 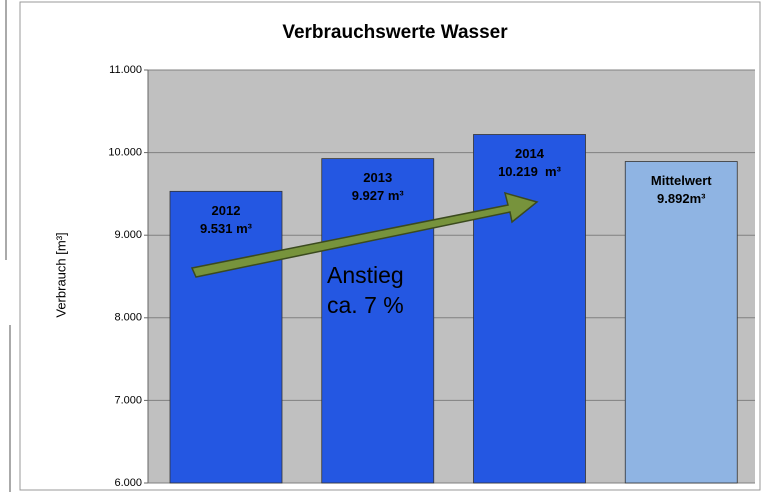 What do you see at coordinates (60, 274) in the screenshot?
I see `y-axis-label: Verbrauch [m³]` at bounding box center [60, 274].